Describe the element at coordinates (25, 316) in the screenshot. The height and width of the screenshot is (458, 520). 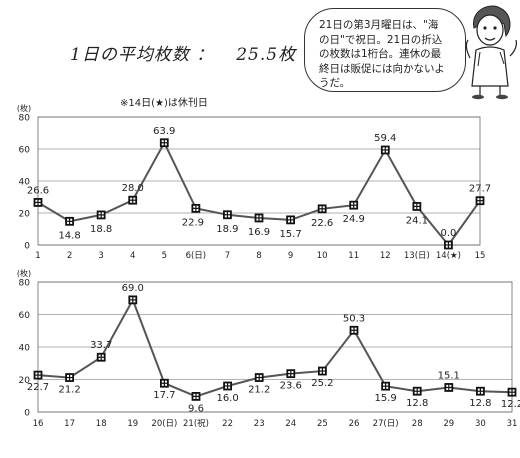
I see `chart2-y-tick-label: 60` at that location.